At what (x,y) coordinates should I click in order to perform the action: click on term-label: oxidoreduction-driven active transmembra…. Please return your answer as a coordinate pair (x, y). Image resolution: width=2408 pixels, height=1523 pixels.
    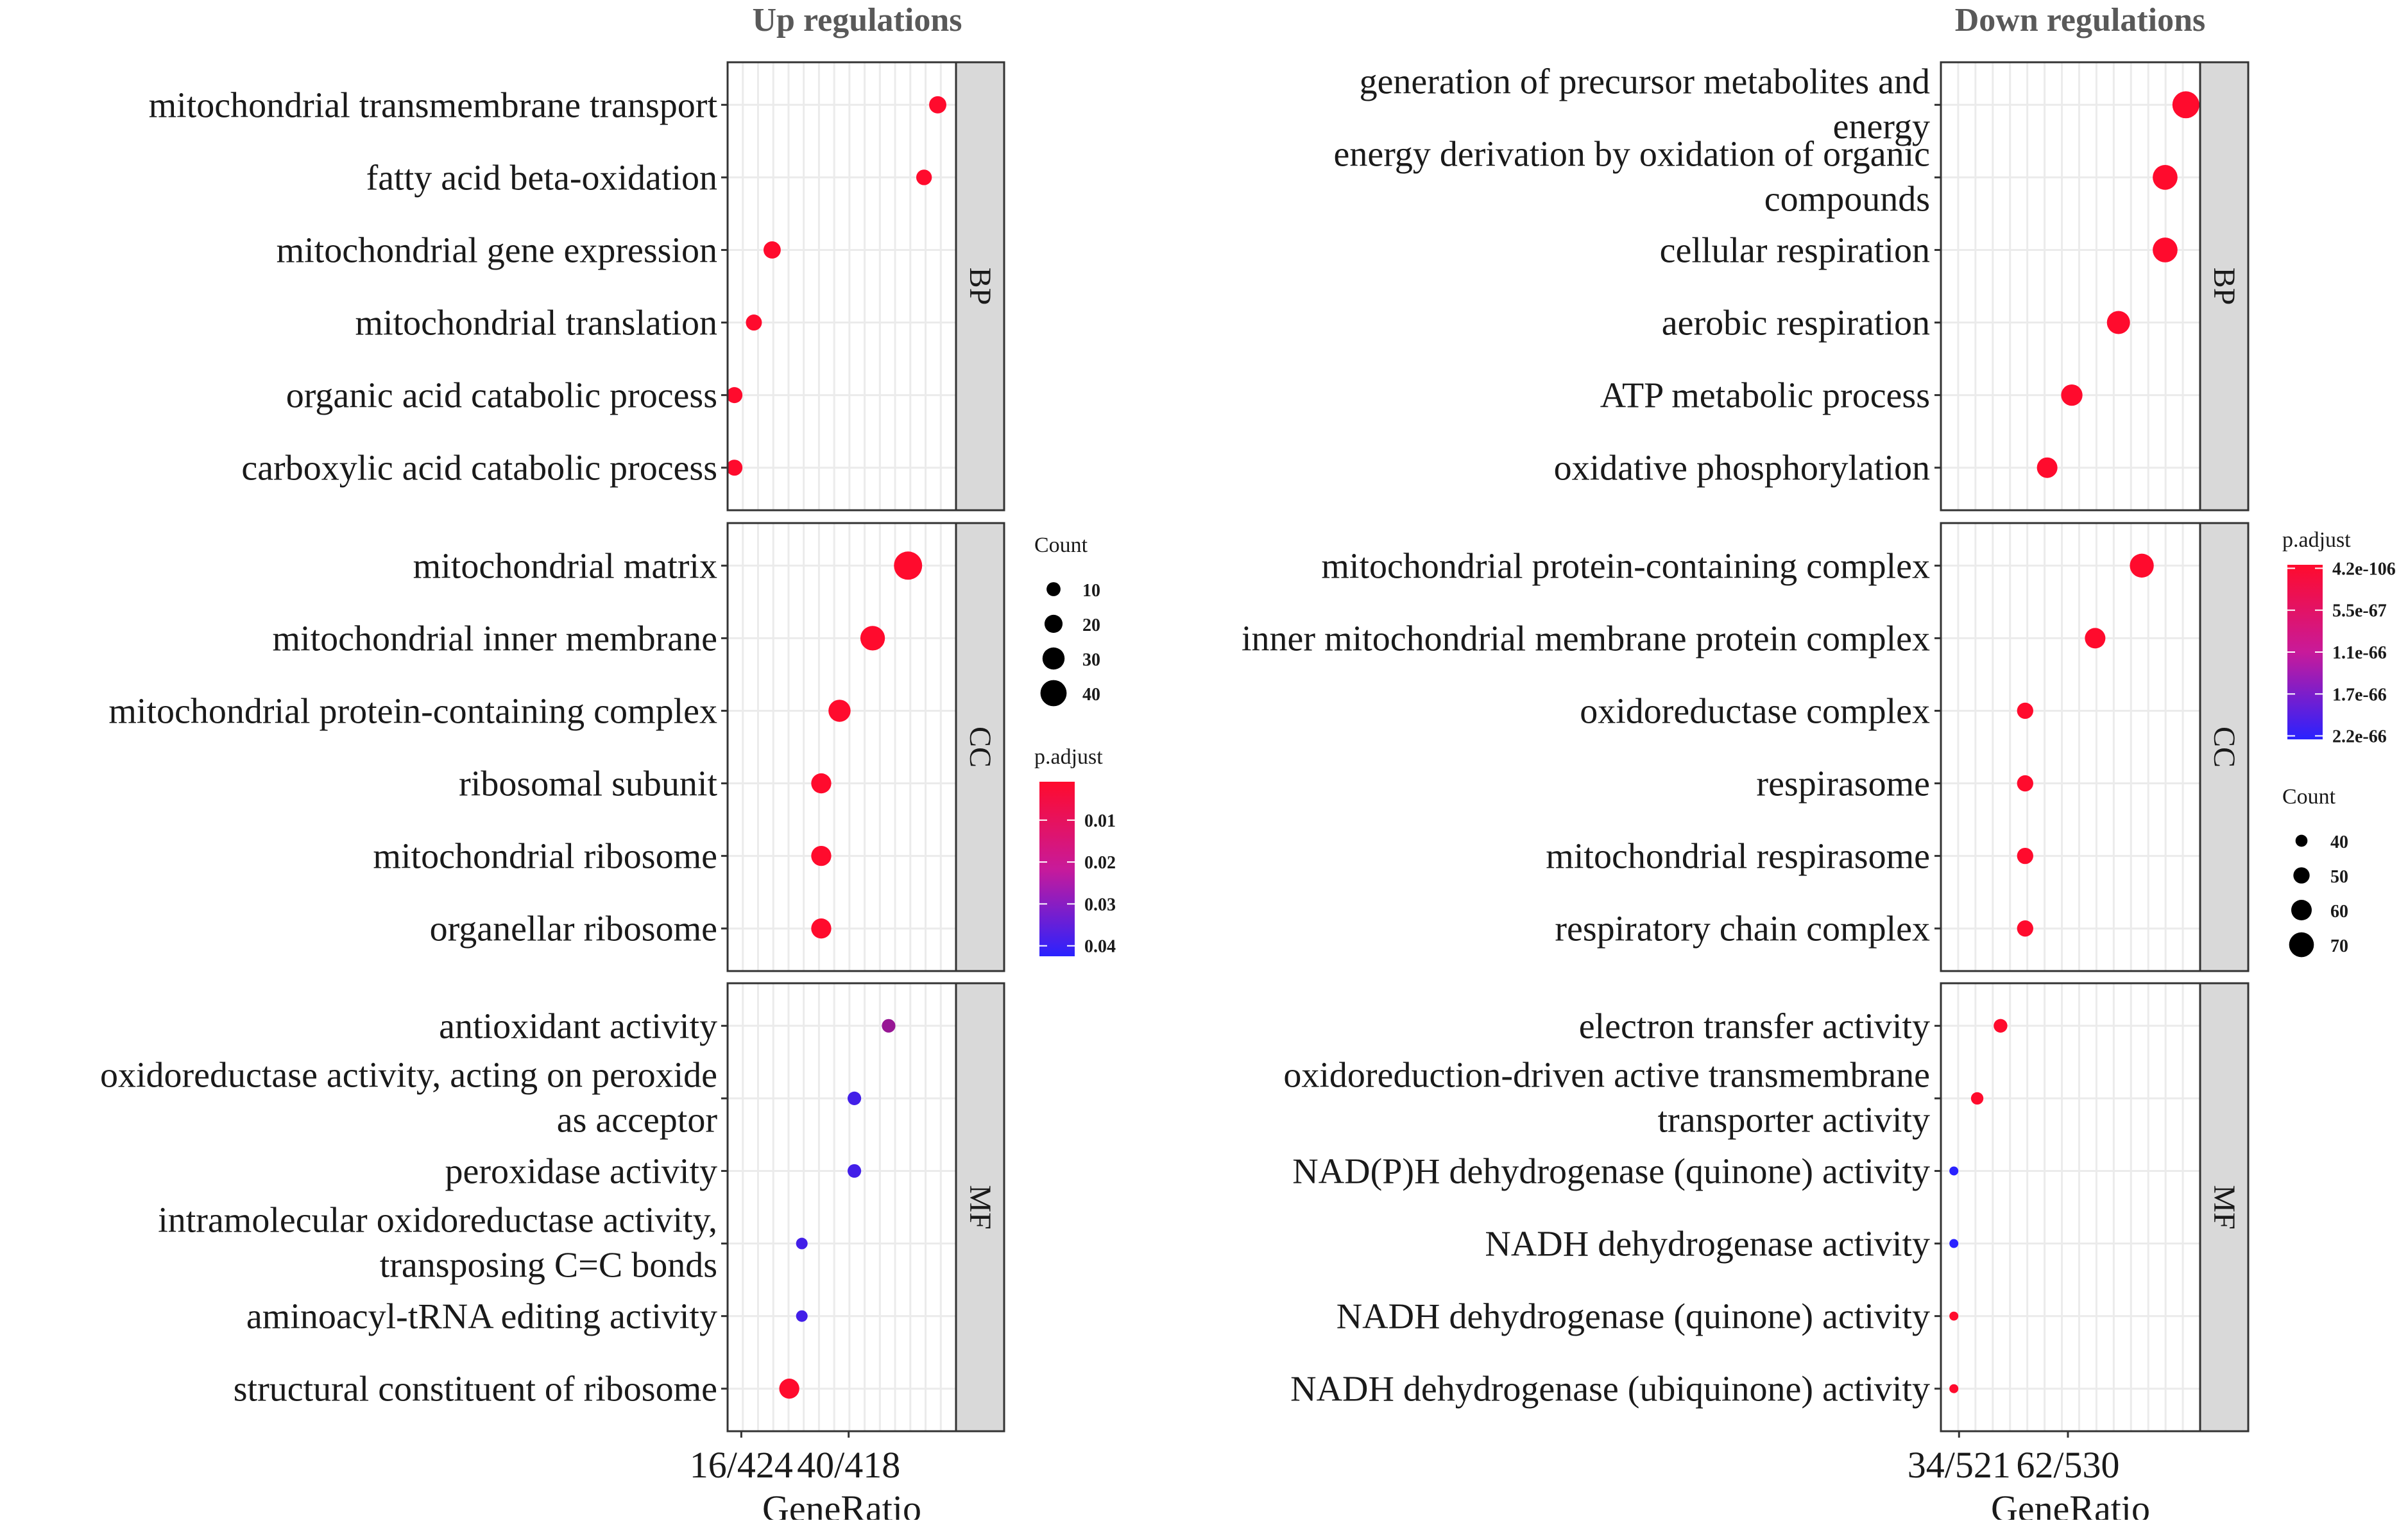
    Looking at the image, I should click on (1606, 1098).